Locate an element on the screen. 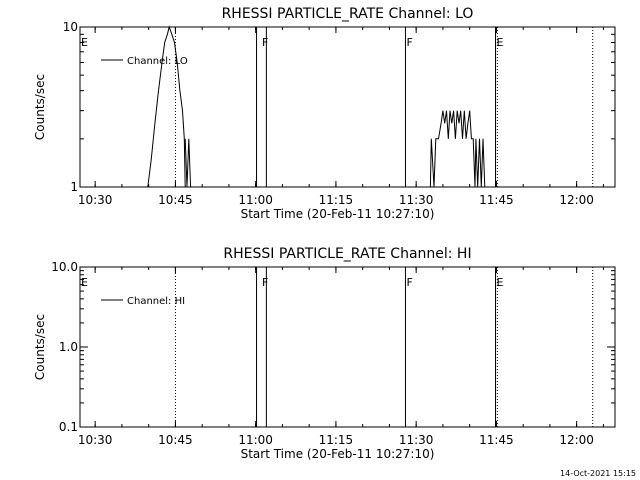  chart-hi-ytick-label: 1.0 is located at coordinates (68, 347).